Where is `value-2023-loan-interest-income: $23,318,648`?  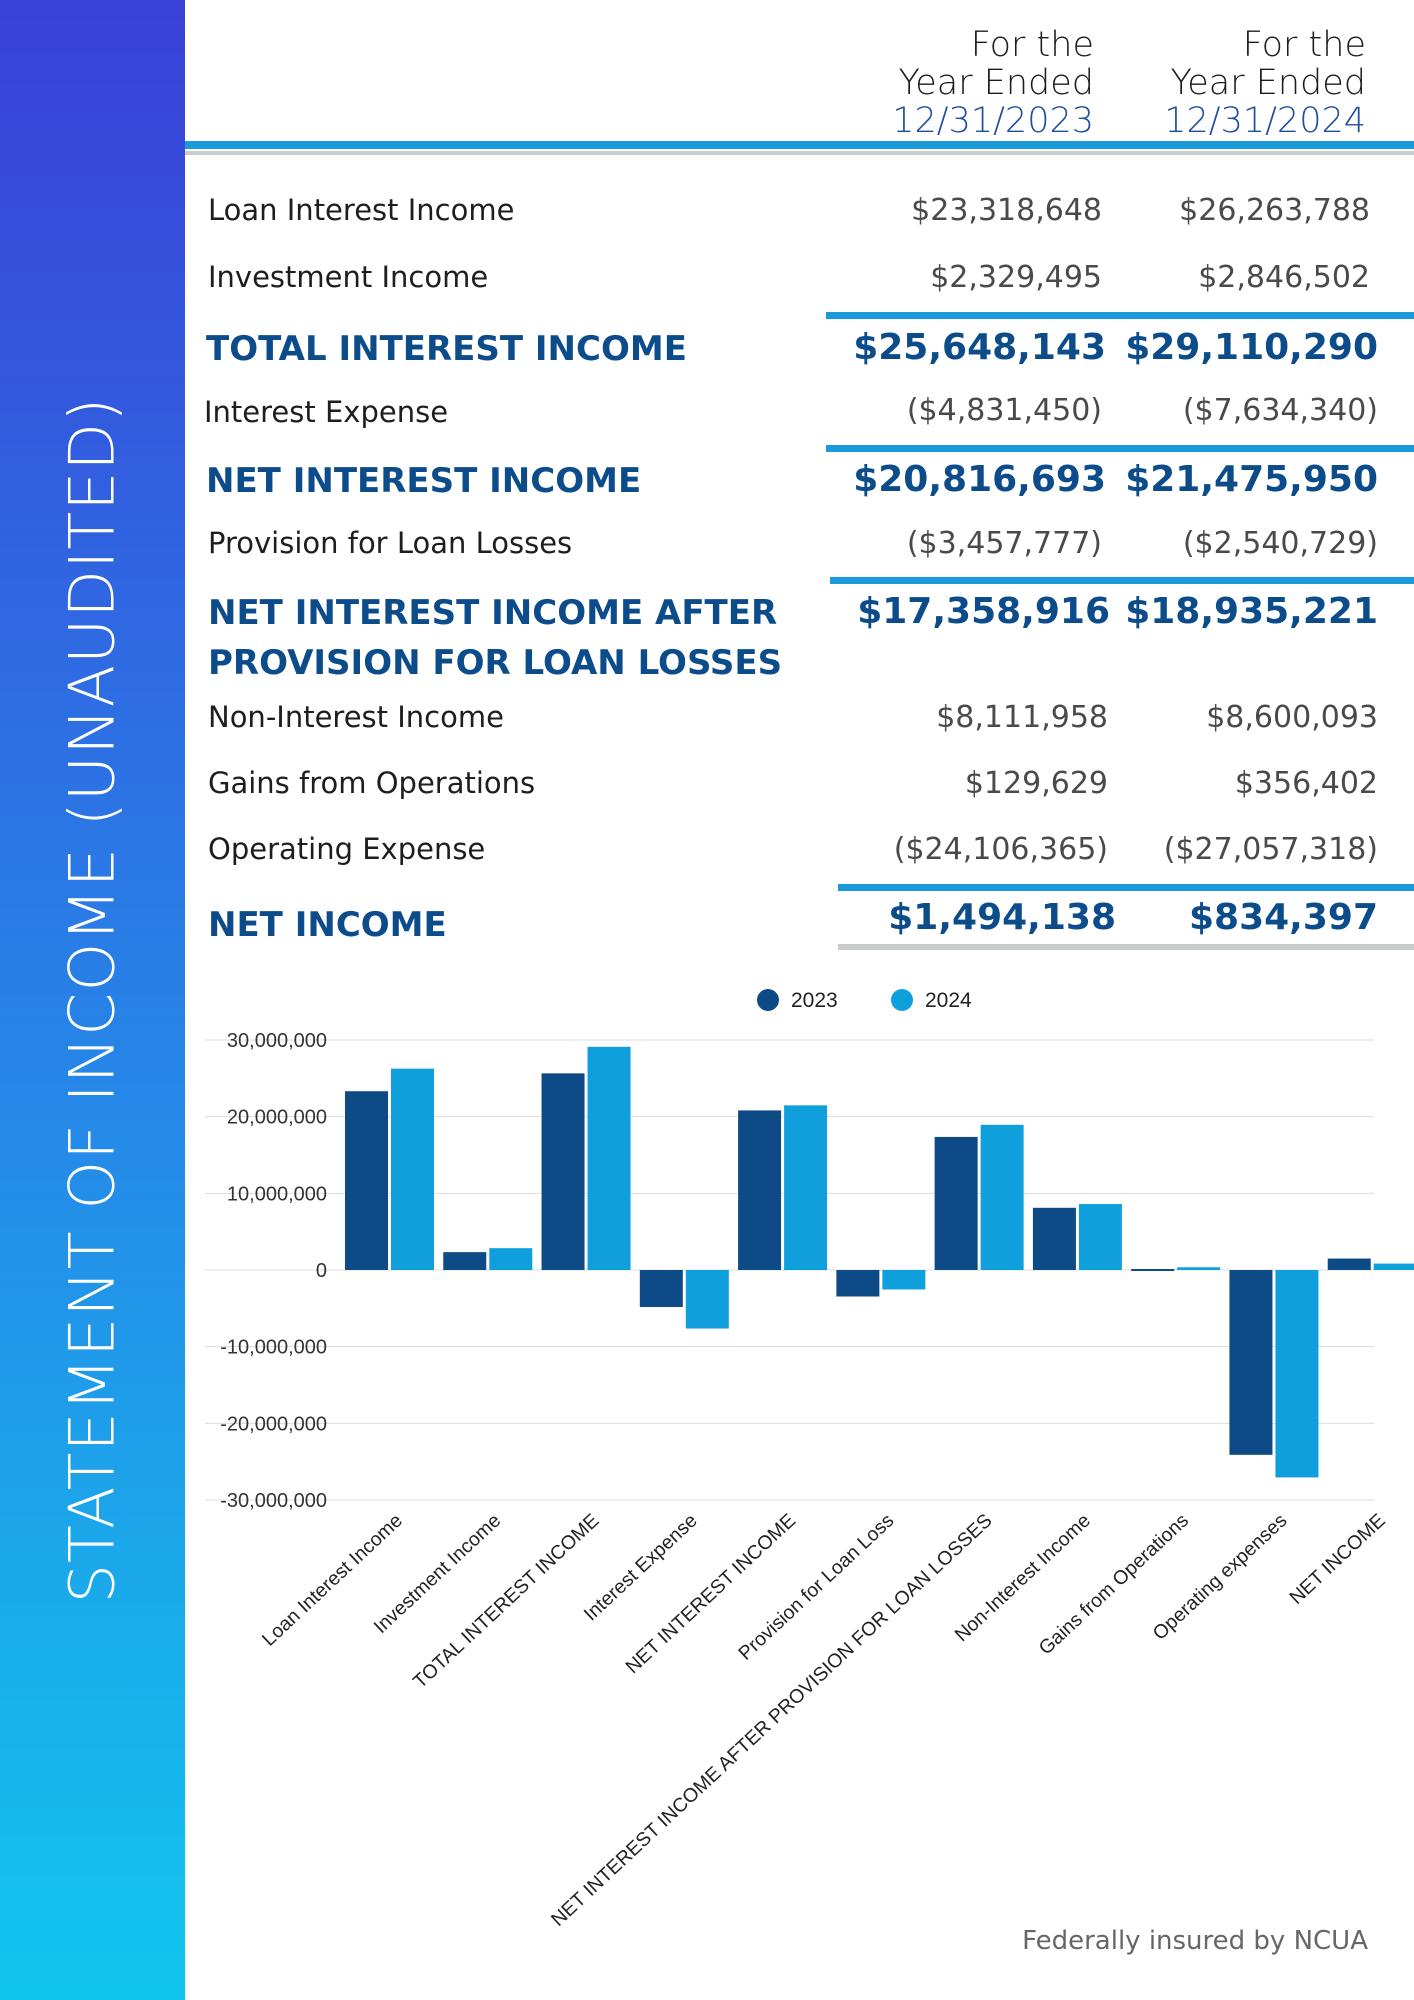 value-2023-loan-interest-income: $23,318,648 is located at coordinates (1006, 210).